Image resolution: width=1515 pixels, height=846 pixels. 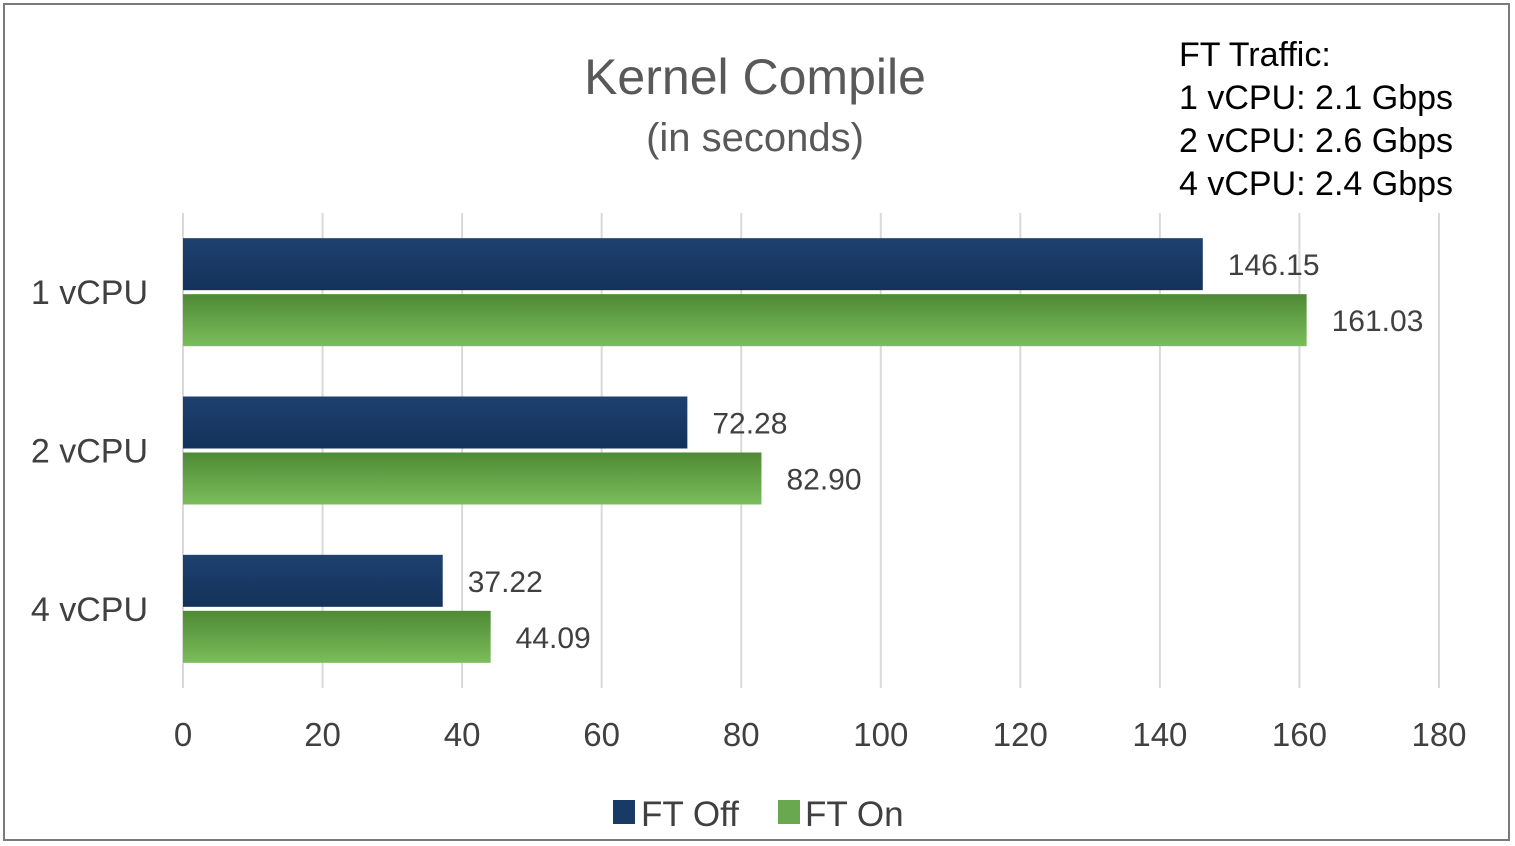 What do you see at coordinates (1255, 55) in the screenshot?
I see `annotation-line-1: FT Traffic:` at bounding box center [1255, 55].